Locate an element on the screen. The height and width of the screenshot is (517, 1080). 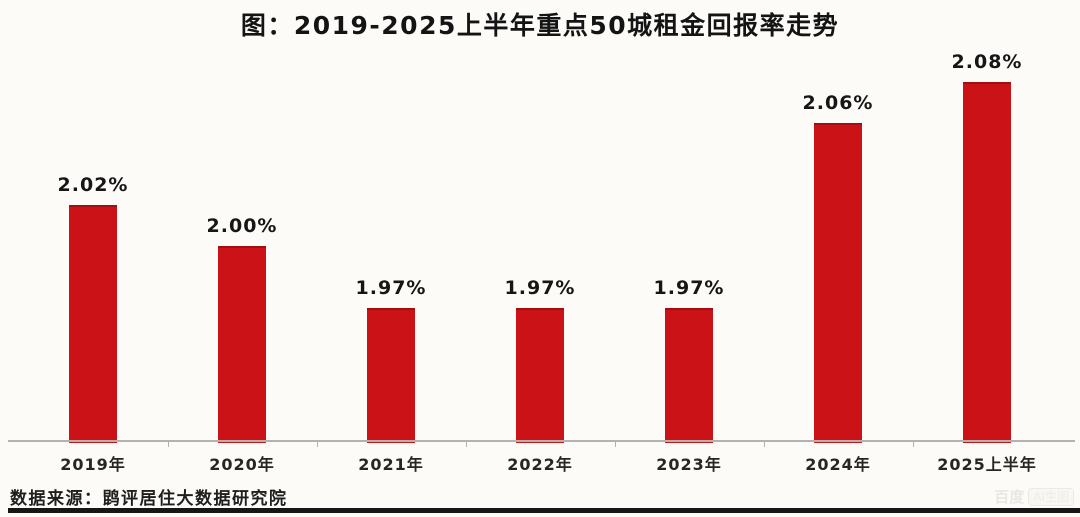
bottom-divider is located at coordinates (544, 510).